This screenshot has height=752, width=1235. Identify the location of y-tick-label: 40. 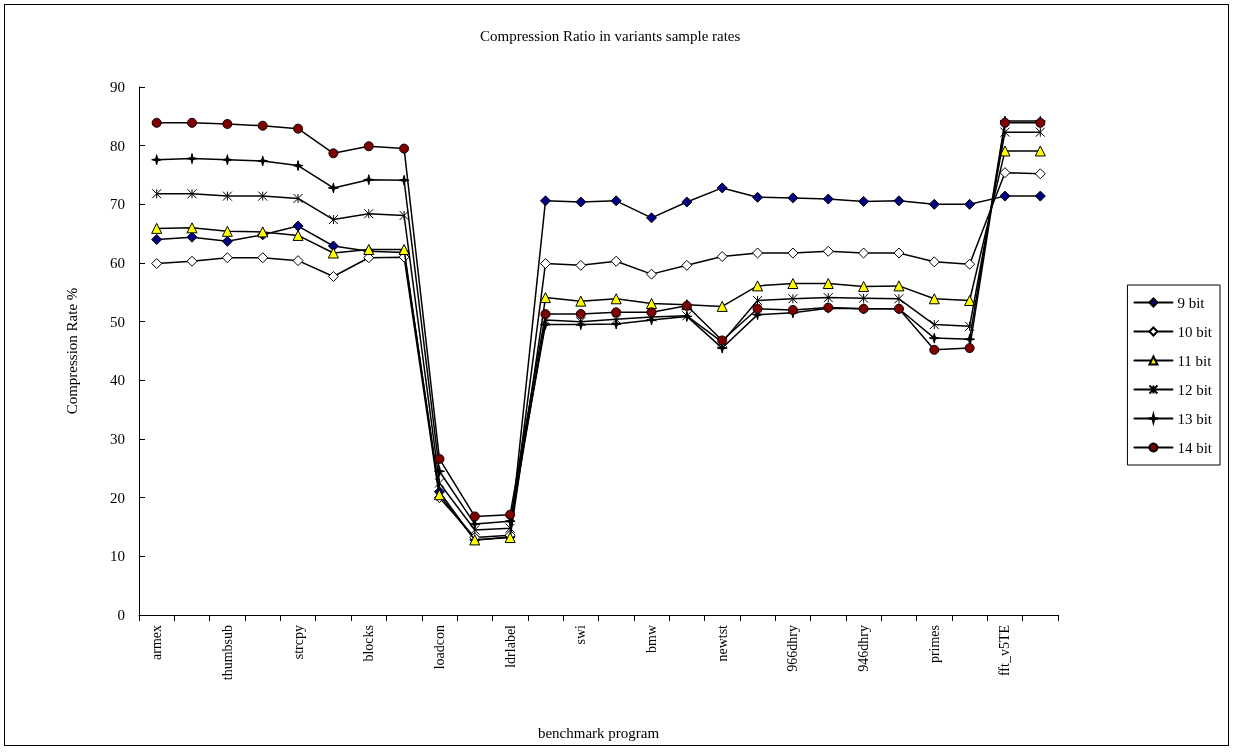
(117, 380).